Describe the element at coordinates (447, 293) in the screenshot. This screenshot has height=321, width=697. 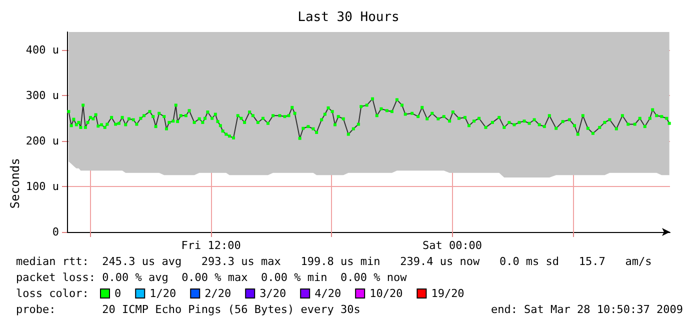
I see `legend-label: 19/20` at that location.